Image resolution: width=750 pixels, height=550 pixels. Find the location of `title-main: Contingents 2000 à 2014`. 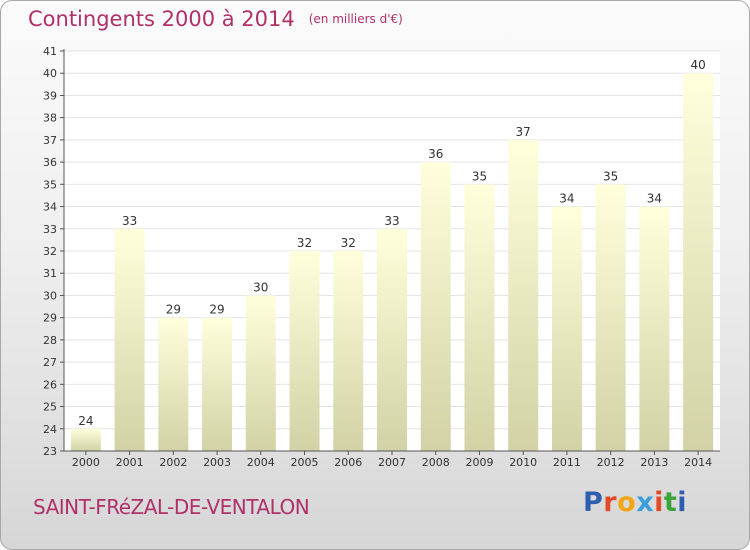

title-main: Contingents 2000 à 2014 is located at coordinates (161, 19).